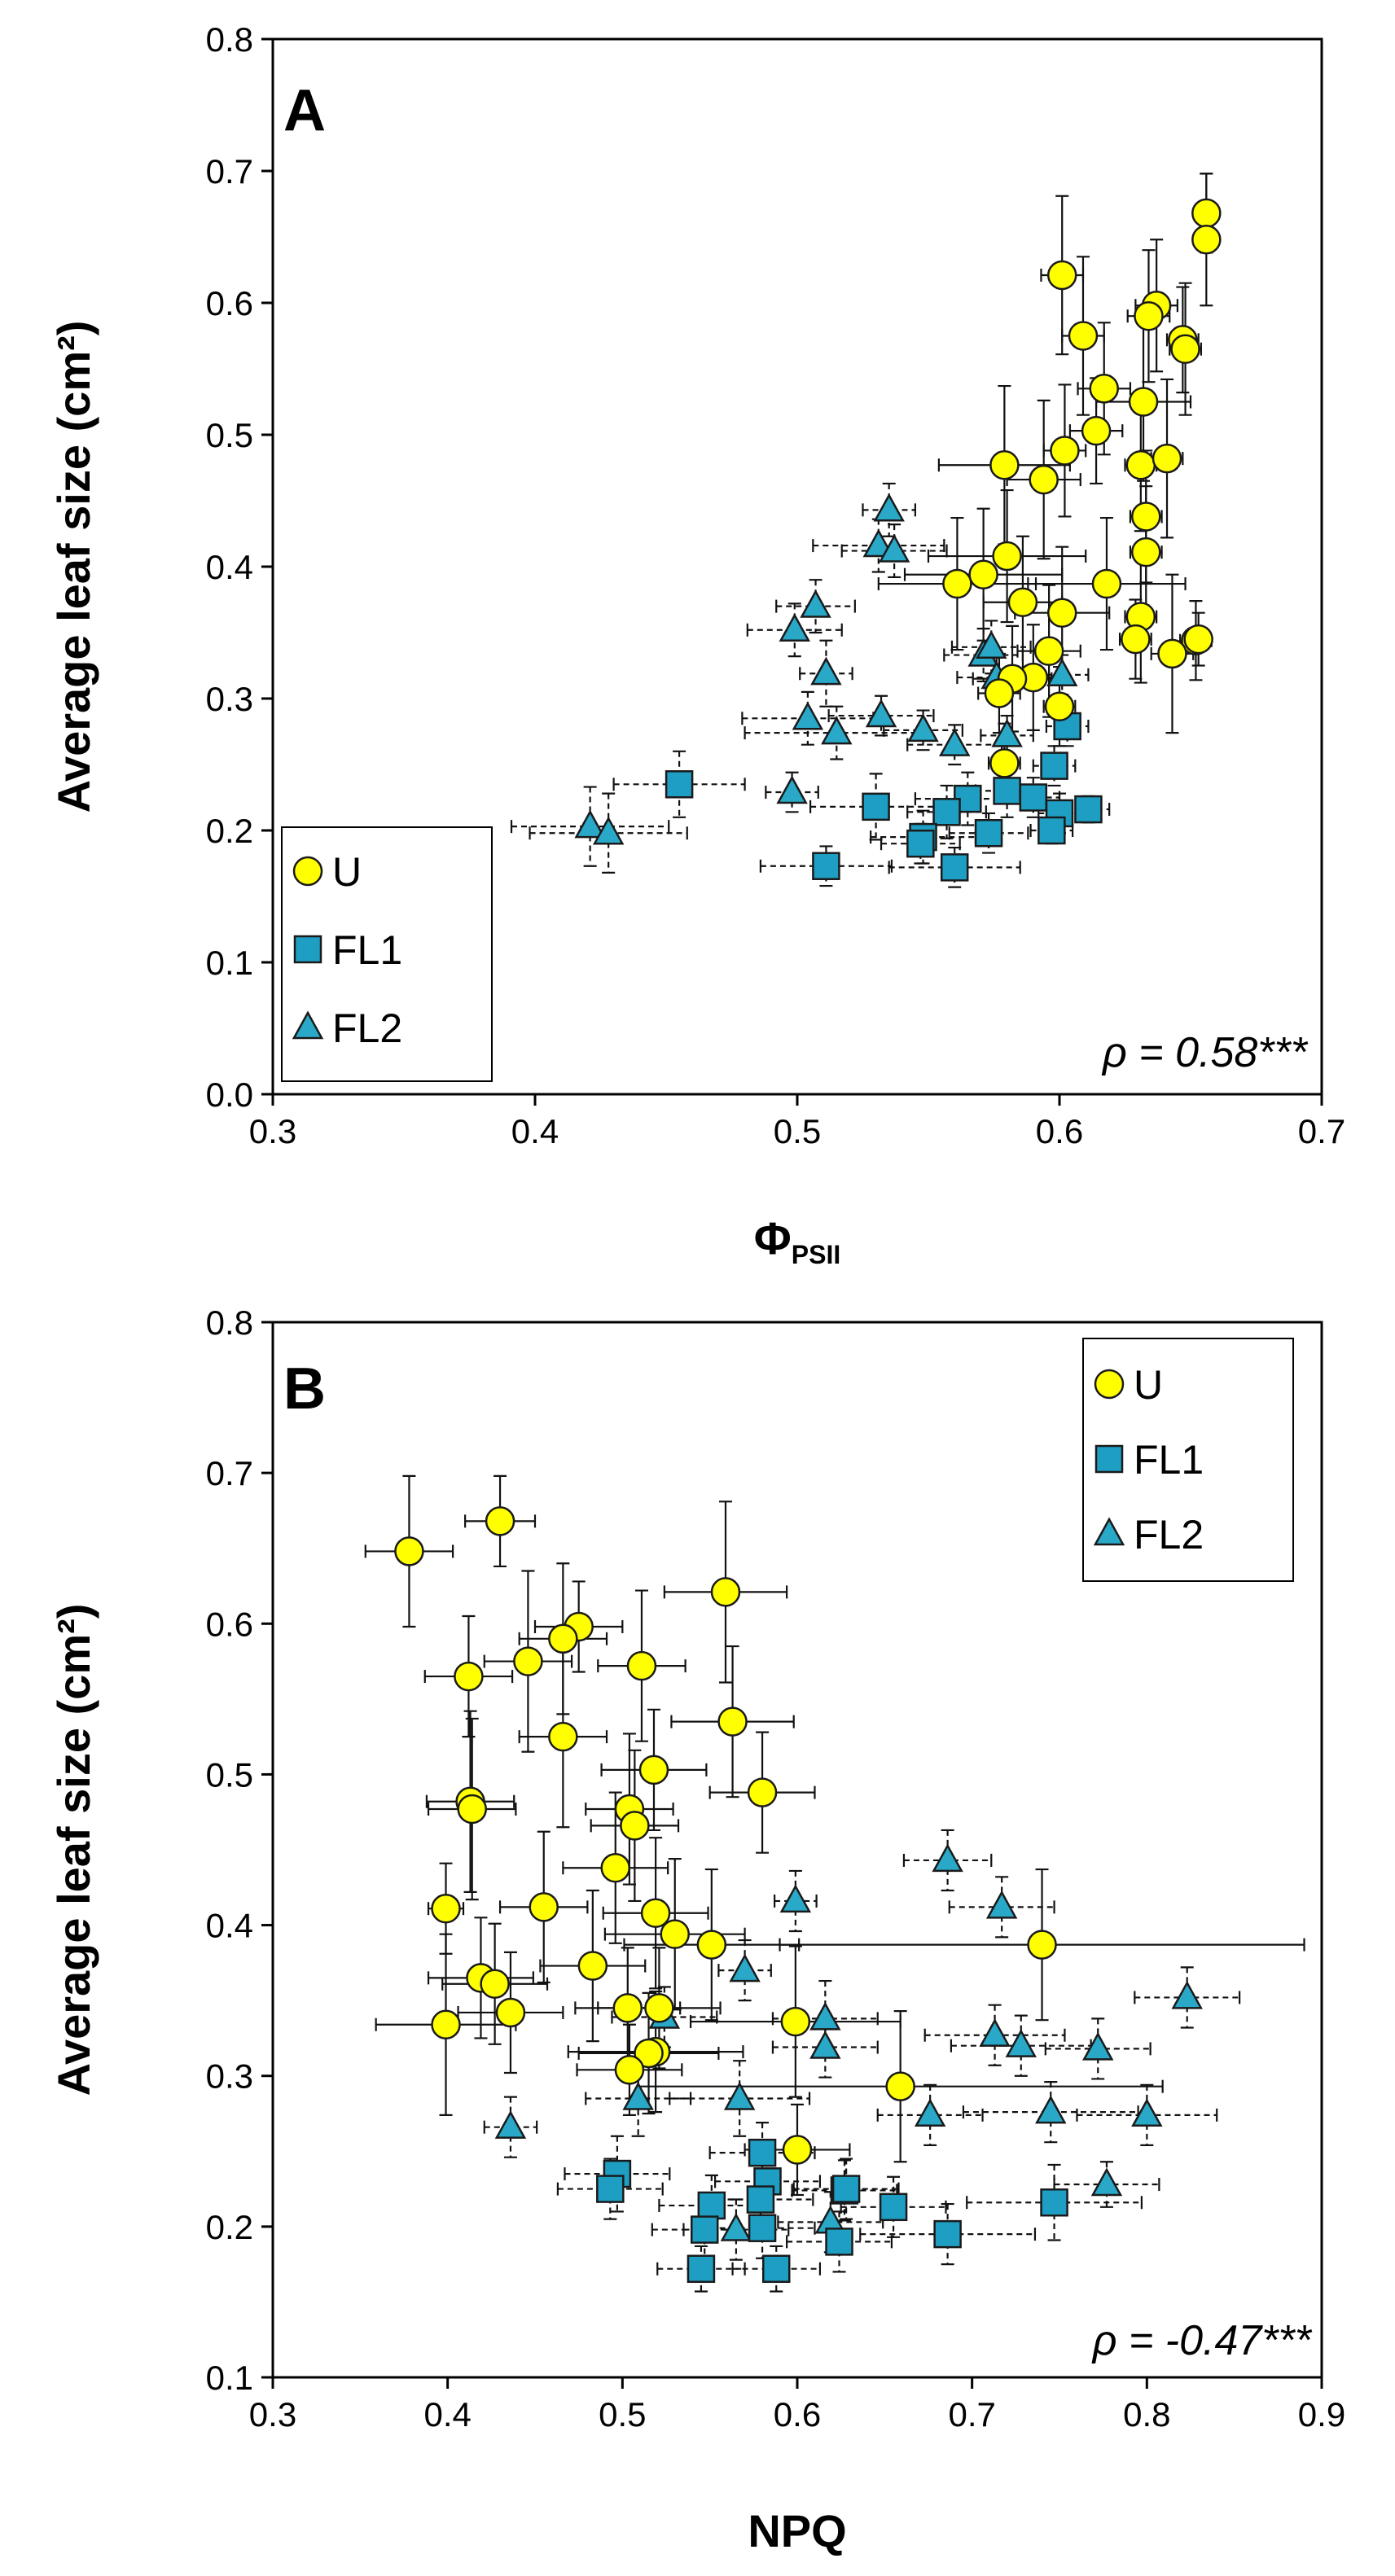 The width and height of the screenshot is (1395, 2576). Describe the element at coordinates (816, 1254) in the screenshot. I see `panel-a-x-axis-subscript: PSII` at that location.